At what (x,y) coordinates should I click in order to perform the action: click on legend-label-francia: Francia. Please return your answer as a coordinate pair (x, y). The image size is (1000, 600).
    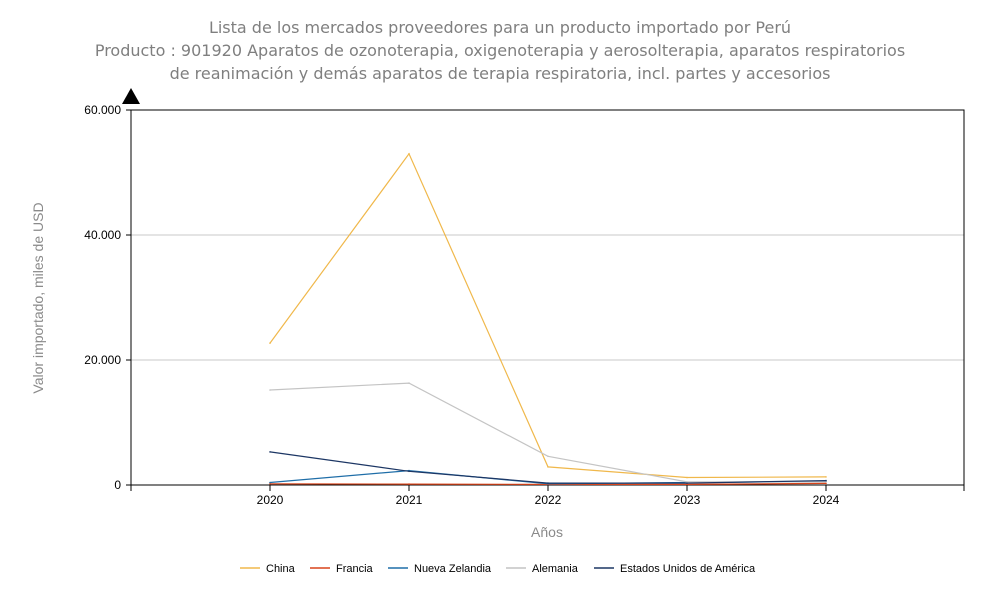
    Looking at the image, I should click on (355, 569).